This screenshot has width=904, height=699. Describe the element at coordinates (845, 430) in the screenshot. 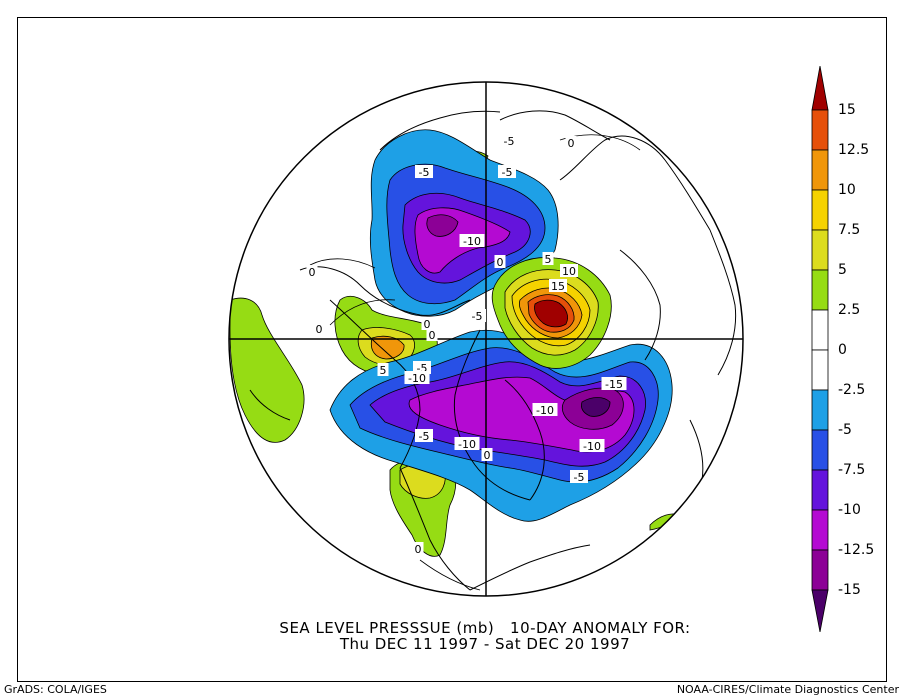

I see `colorbar-tick-label: -5` at that location.